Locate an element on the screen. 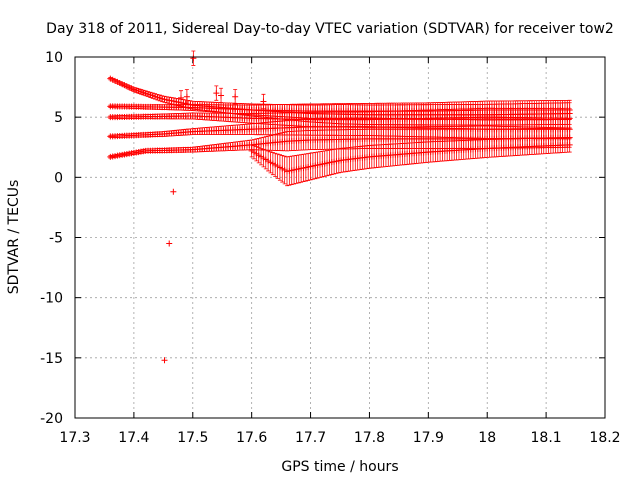  x-tick-label: 18.1 is located at coordinates (546, 438).